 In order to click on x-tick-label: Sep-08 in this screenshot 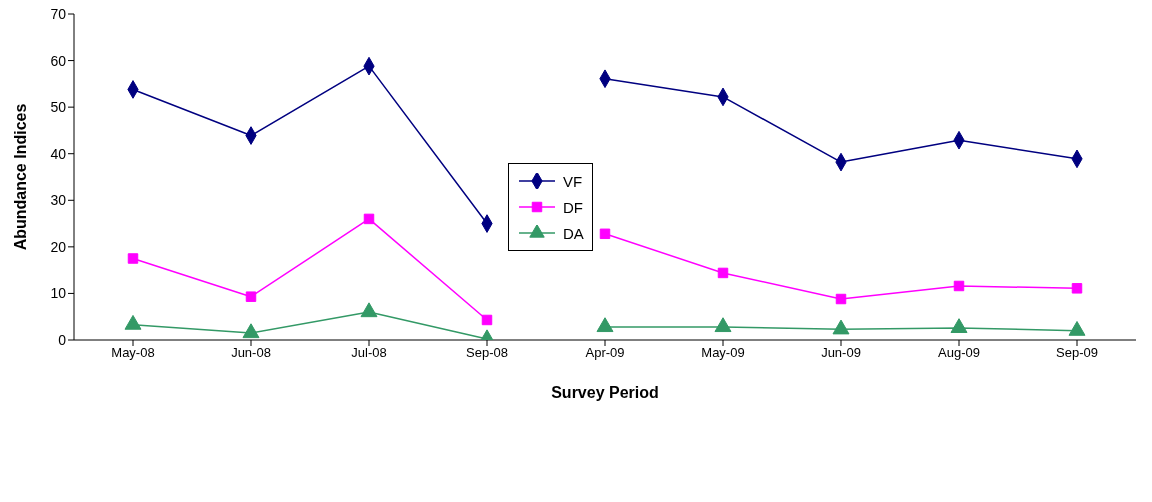, I will do `click(487, 353)`.